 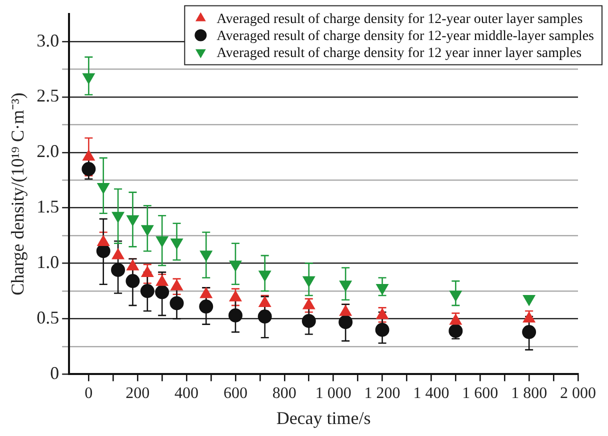 What do you see at coordinates (48, 317) in the screenshot?
I see `y-tick-label: 0.5` at bounding box center [48, 317].